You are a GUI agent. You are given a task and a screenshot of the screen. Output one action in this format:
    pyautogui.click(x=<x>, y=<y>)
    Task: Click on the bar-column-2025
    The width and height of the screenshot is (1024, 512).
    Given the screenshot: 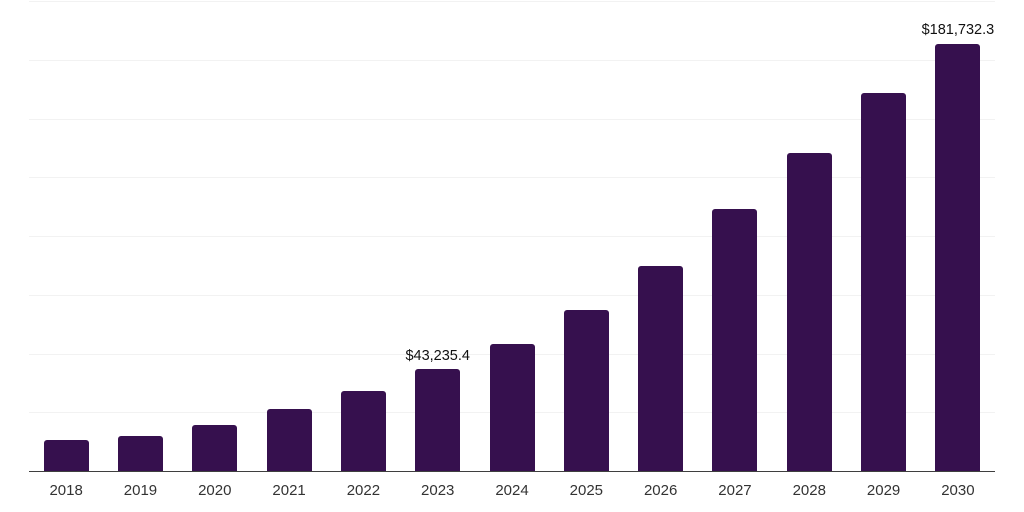 What is the action you would take?
    pyautogui.click(x=586, y=236)
    